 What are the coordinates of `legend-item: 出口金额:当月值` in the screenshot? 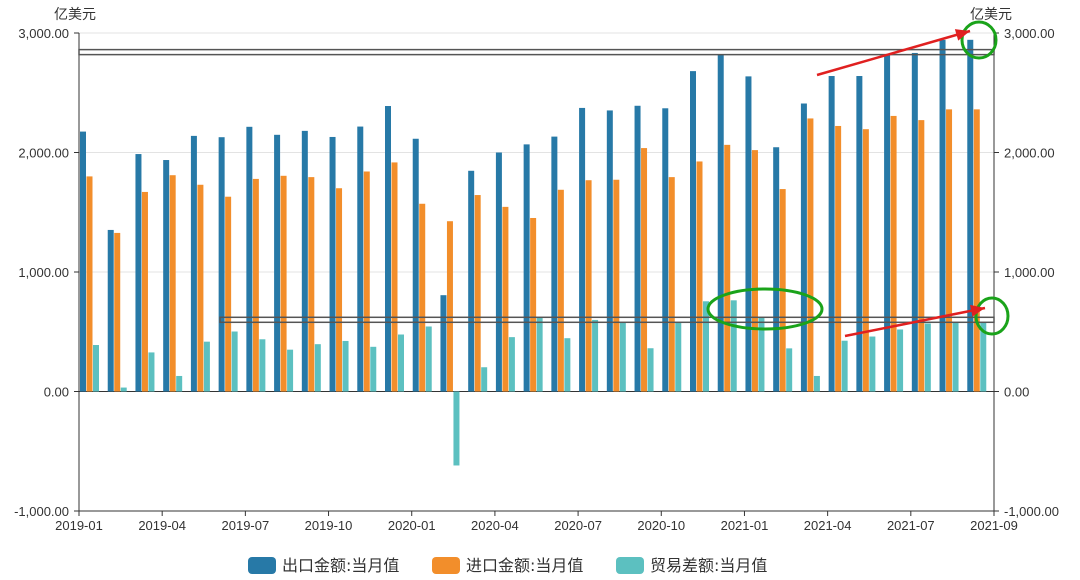 It's located at (323, 565).